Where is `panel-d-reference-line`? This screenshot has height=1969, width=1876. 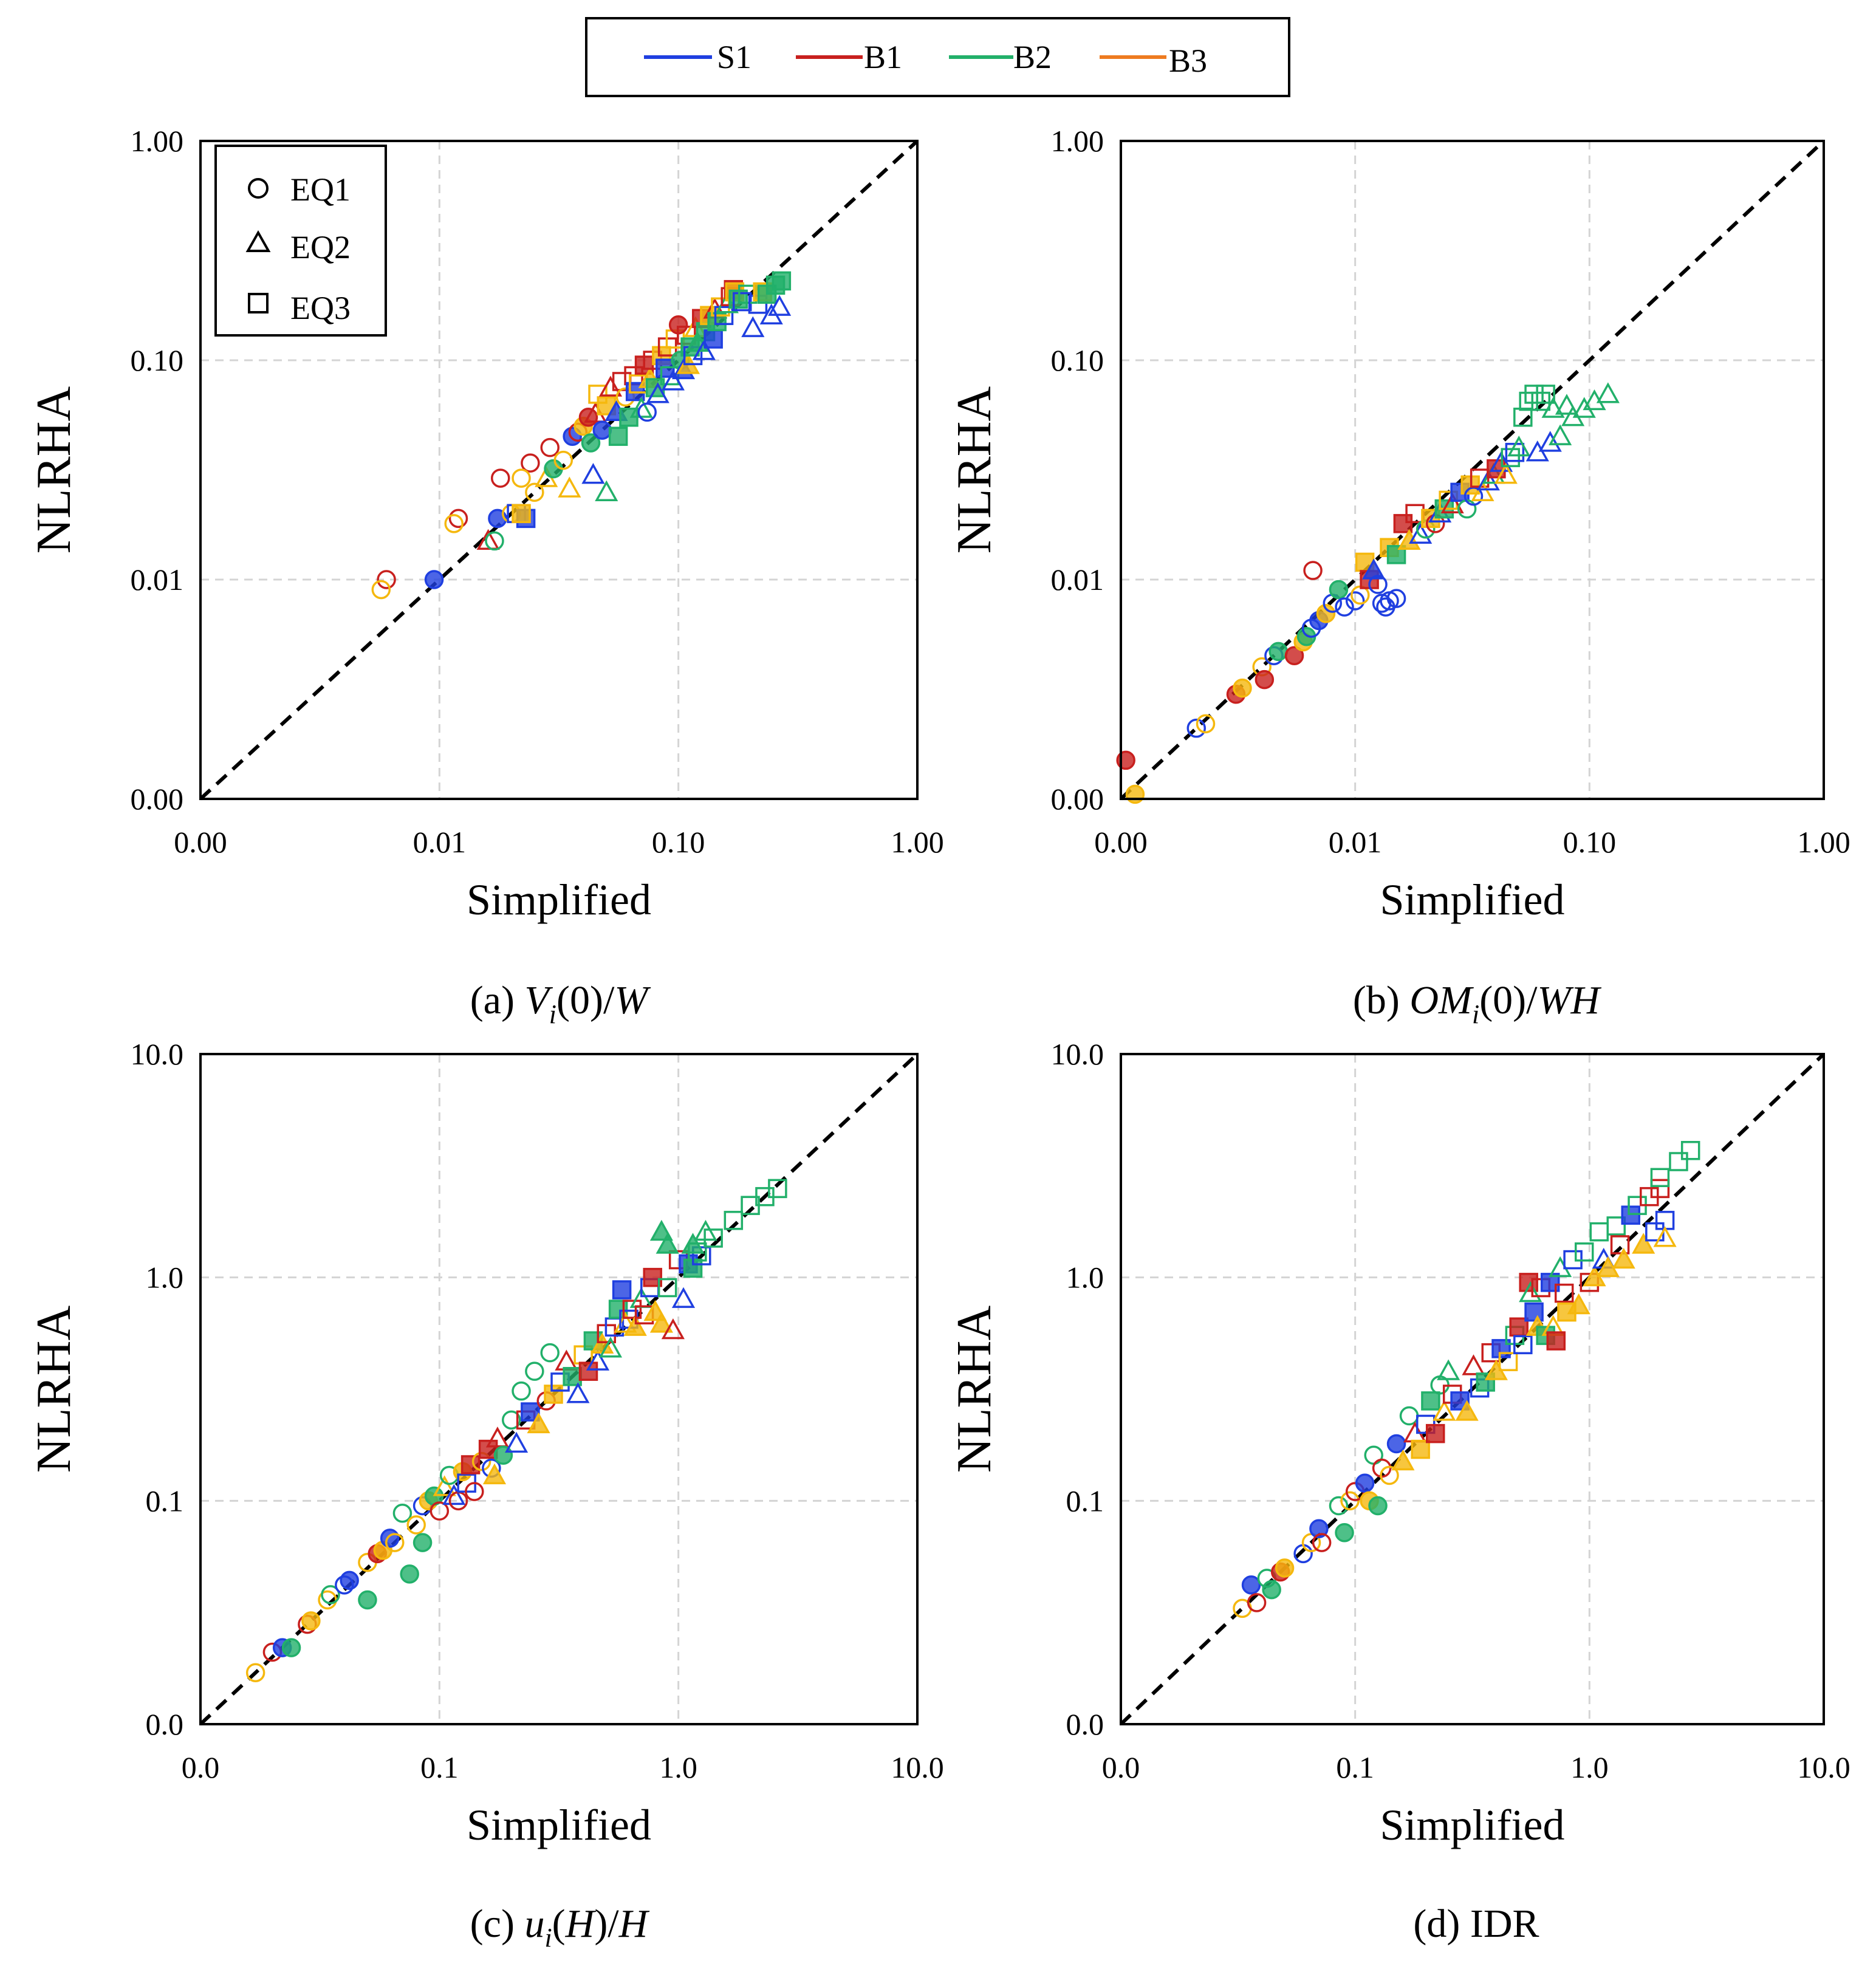 panel-d-reference-line is located at coordinates (1472, 1389).